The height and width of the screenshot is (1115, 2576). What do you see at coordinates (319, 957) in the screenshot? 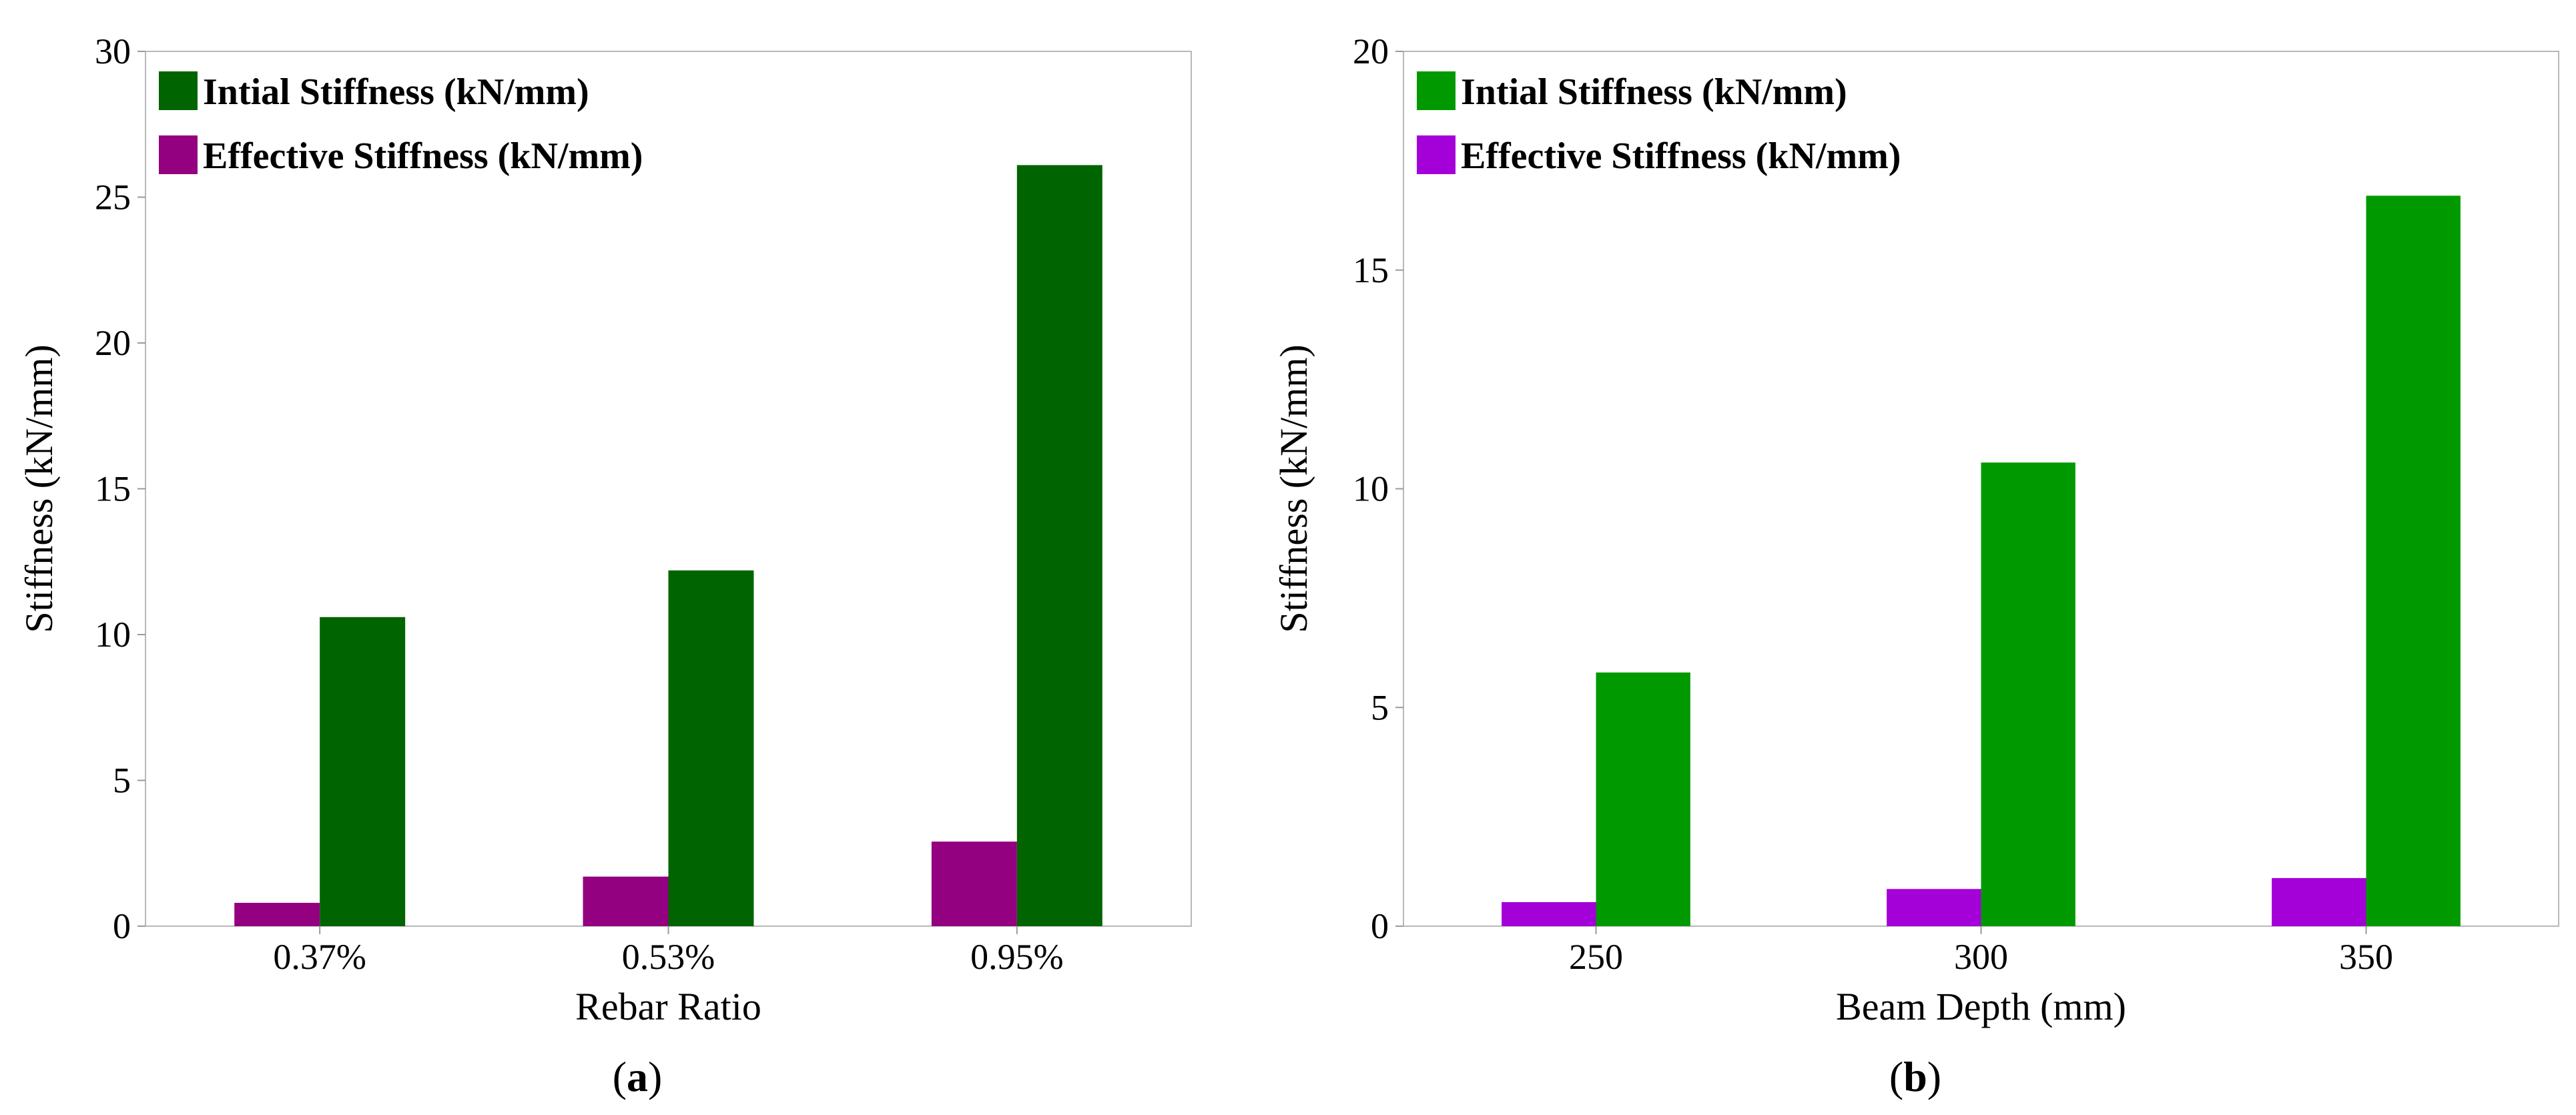
I see `x-tick-label: 0.37%` at bounding box center [319, 957].